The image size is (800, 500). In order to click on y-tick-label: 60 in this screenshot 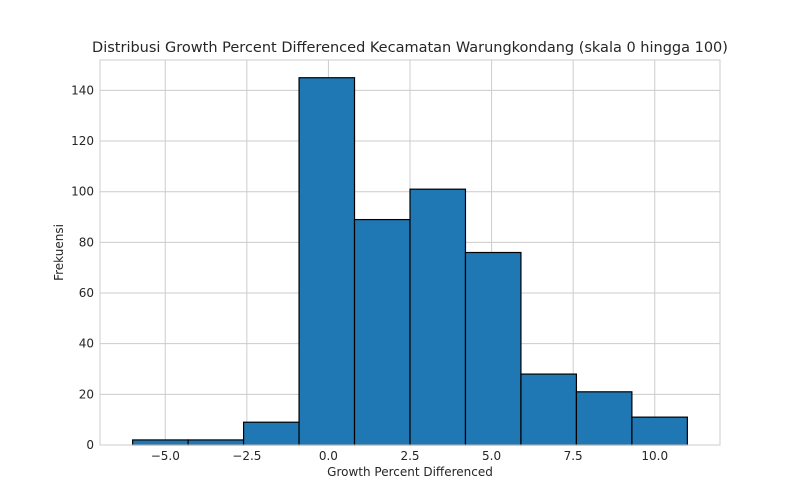, I will do `click(86, 293)`.